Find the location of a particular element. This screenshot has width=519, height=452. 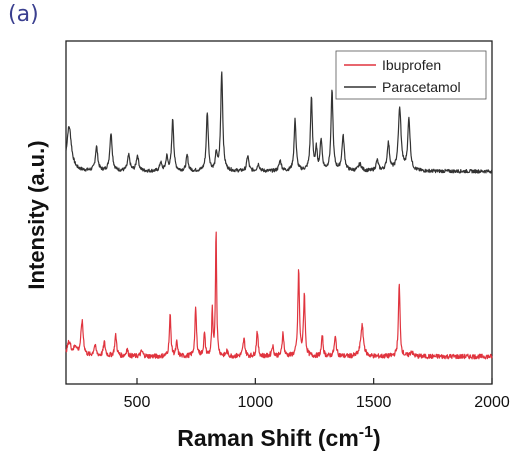

x-tick-label: 2000 is located at coordinates (492, 402).